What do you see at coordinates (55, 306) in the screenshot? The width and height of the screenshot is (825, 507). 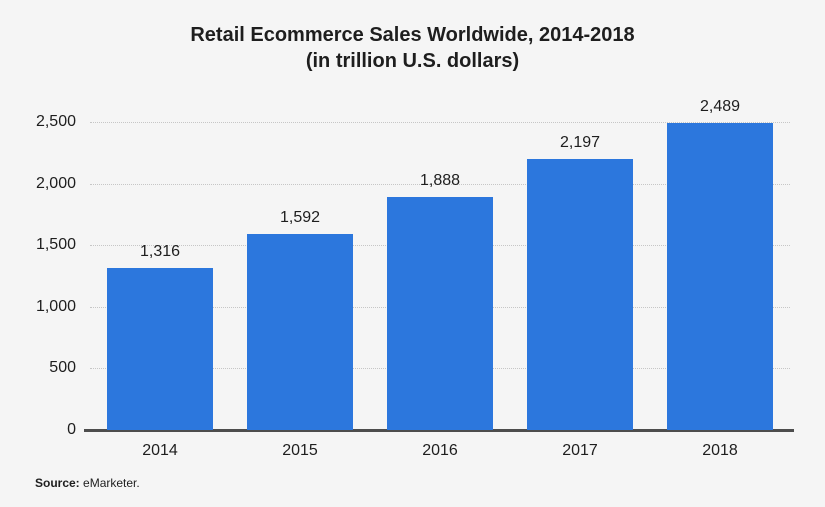 I see `y-tick-label: 1,000` at bounding box center [55, 306].